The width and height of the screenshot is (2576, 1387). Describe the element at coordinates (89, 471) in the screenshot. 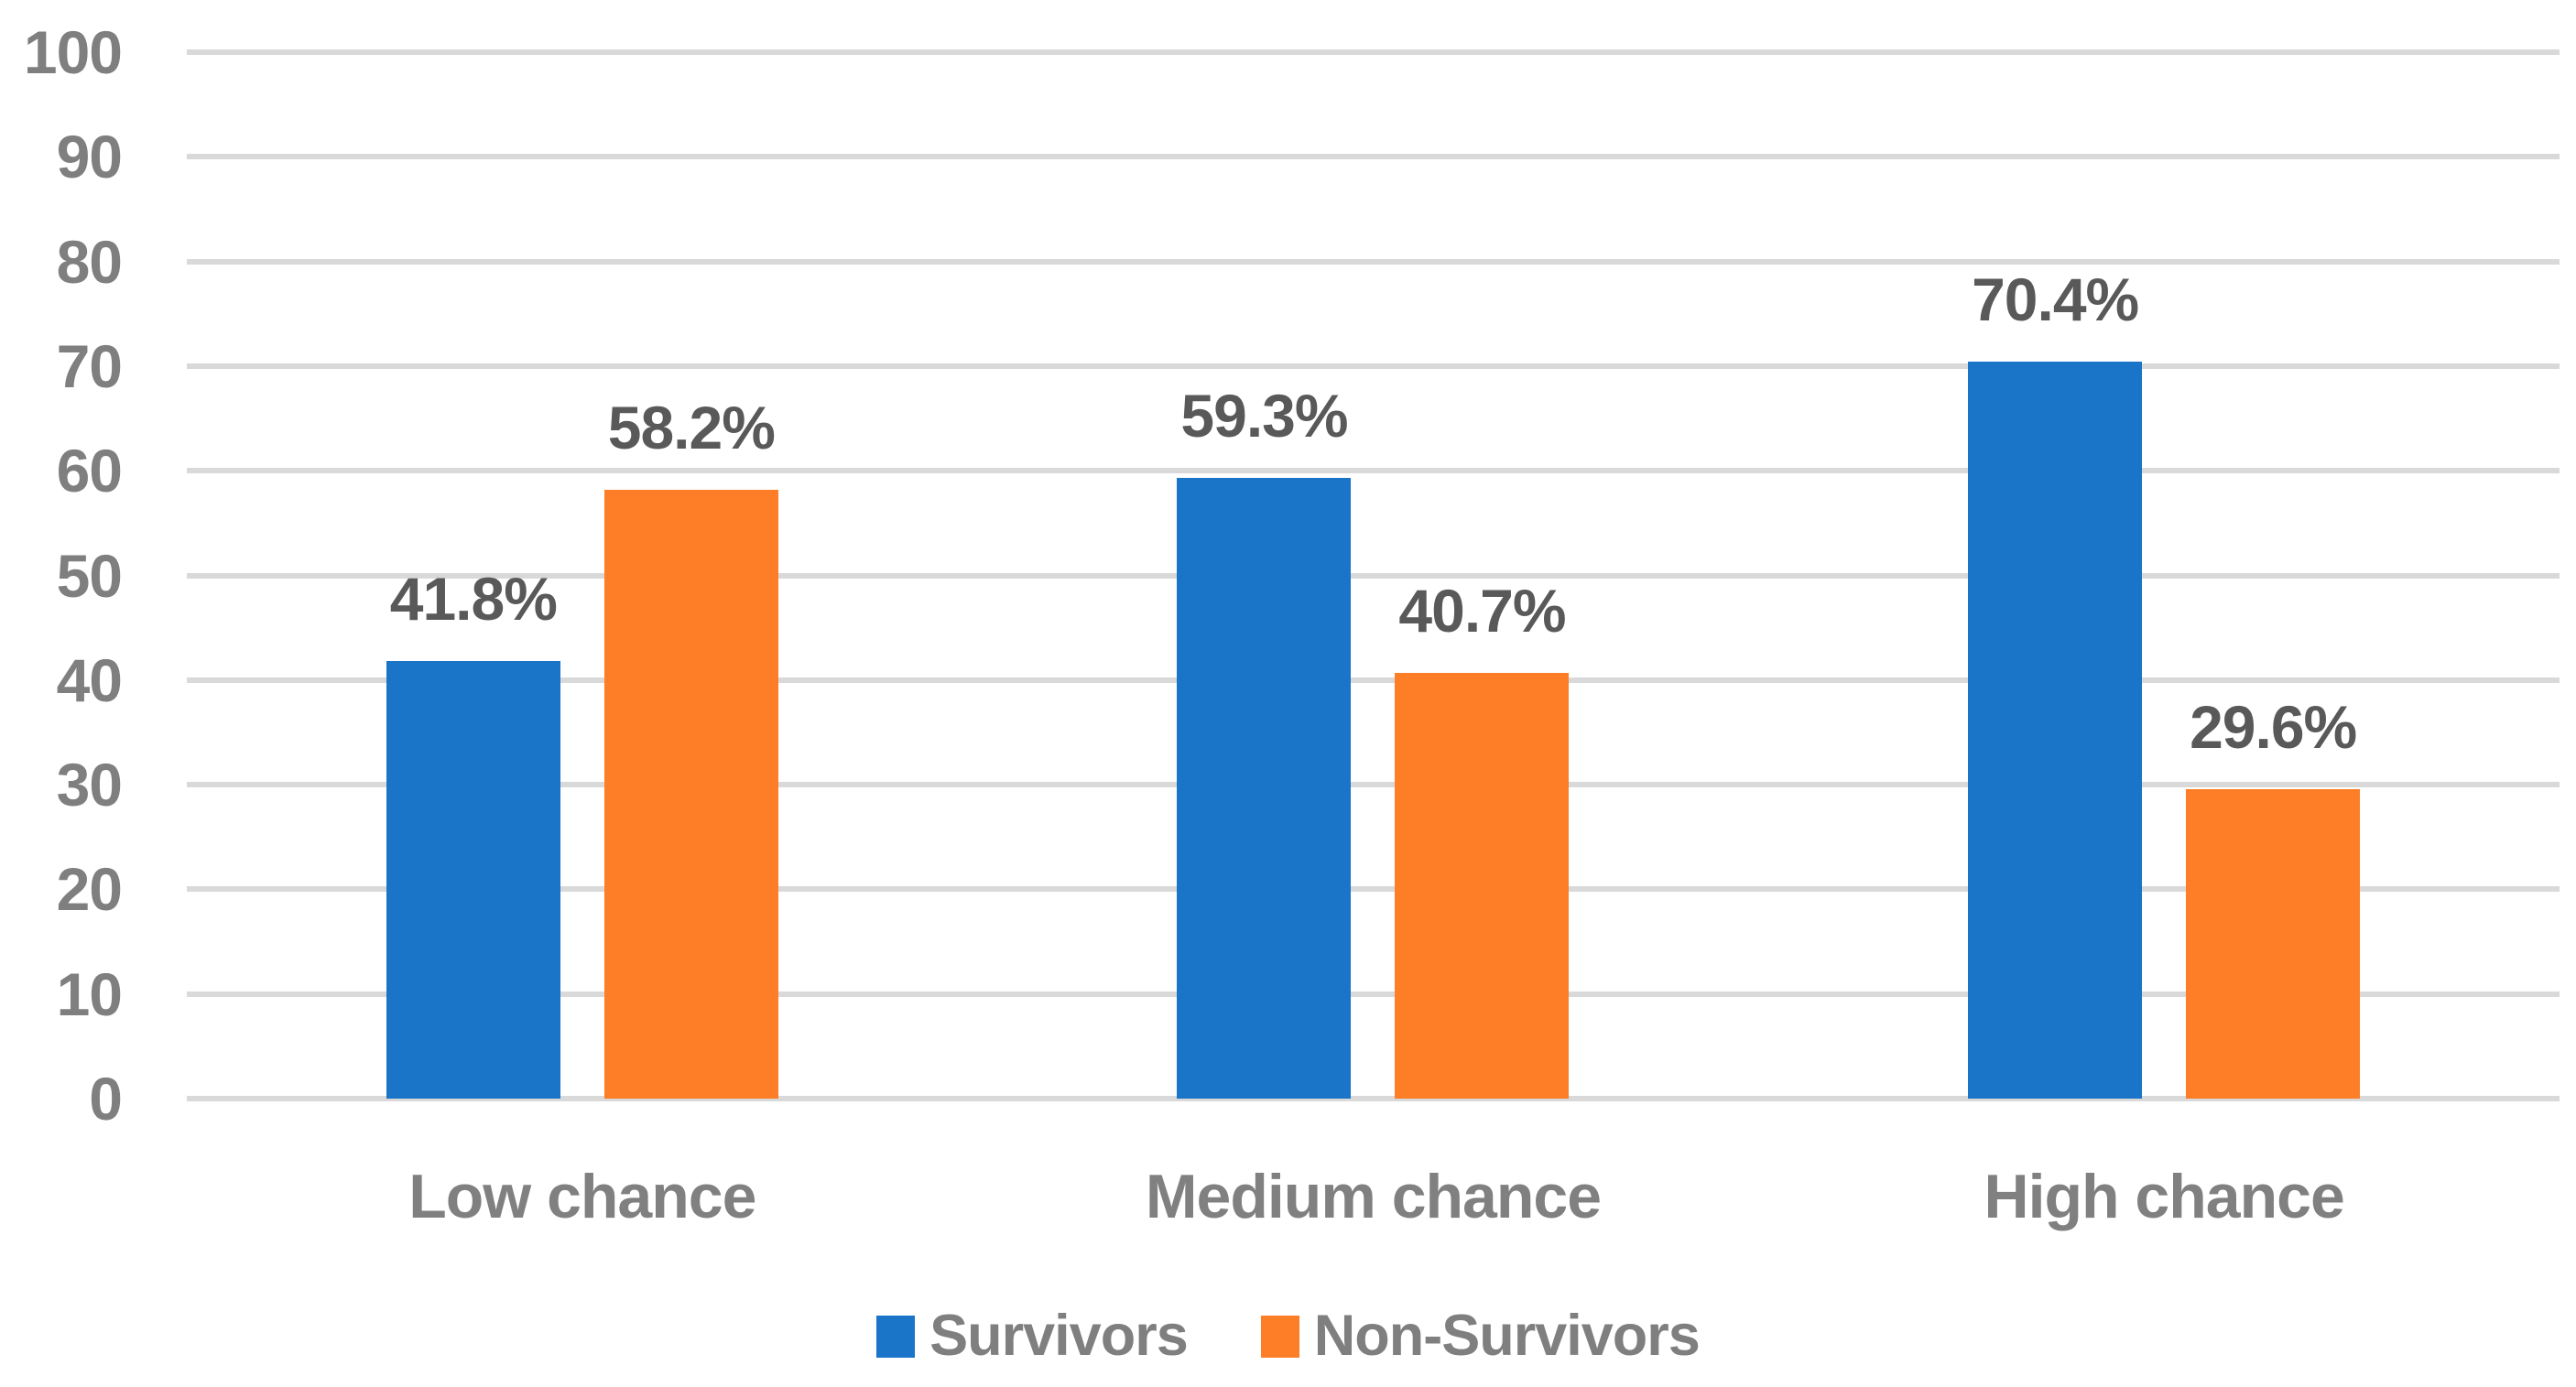

I see `y-axis-tick-label-60: 60` at that location.